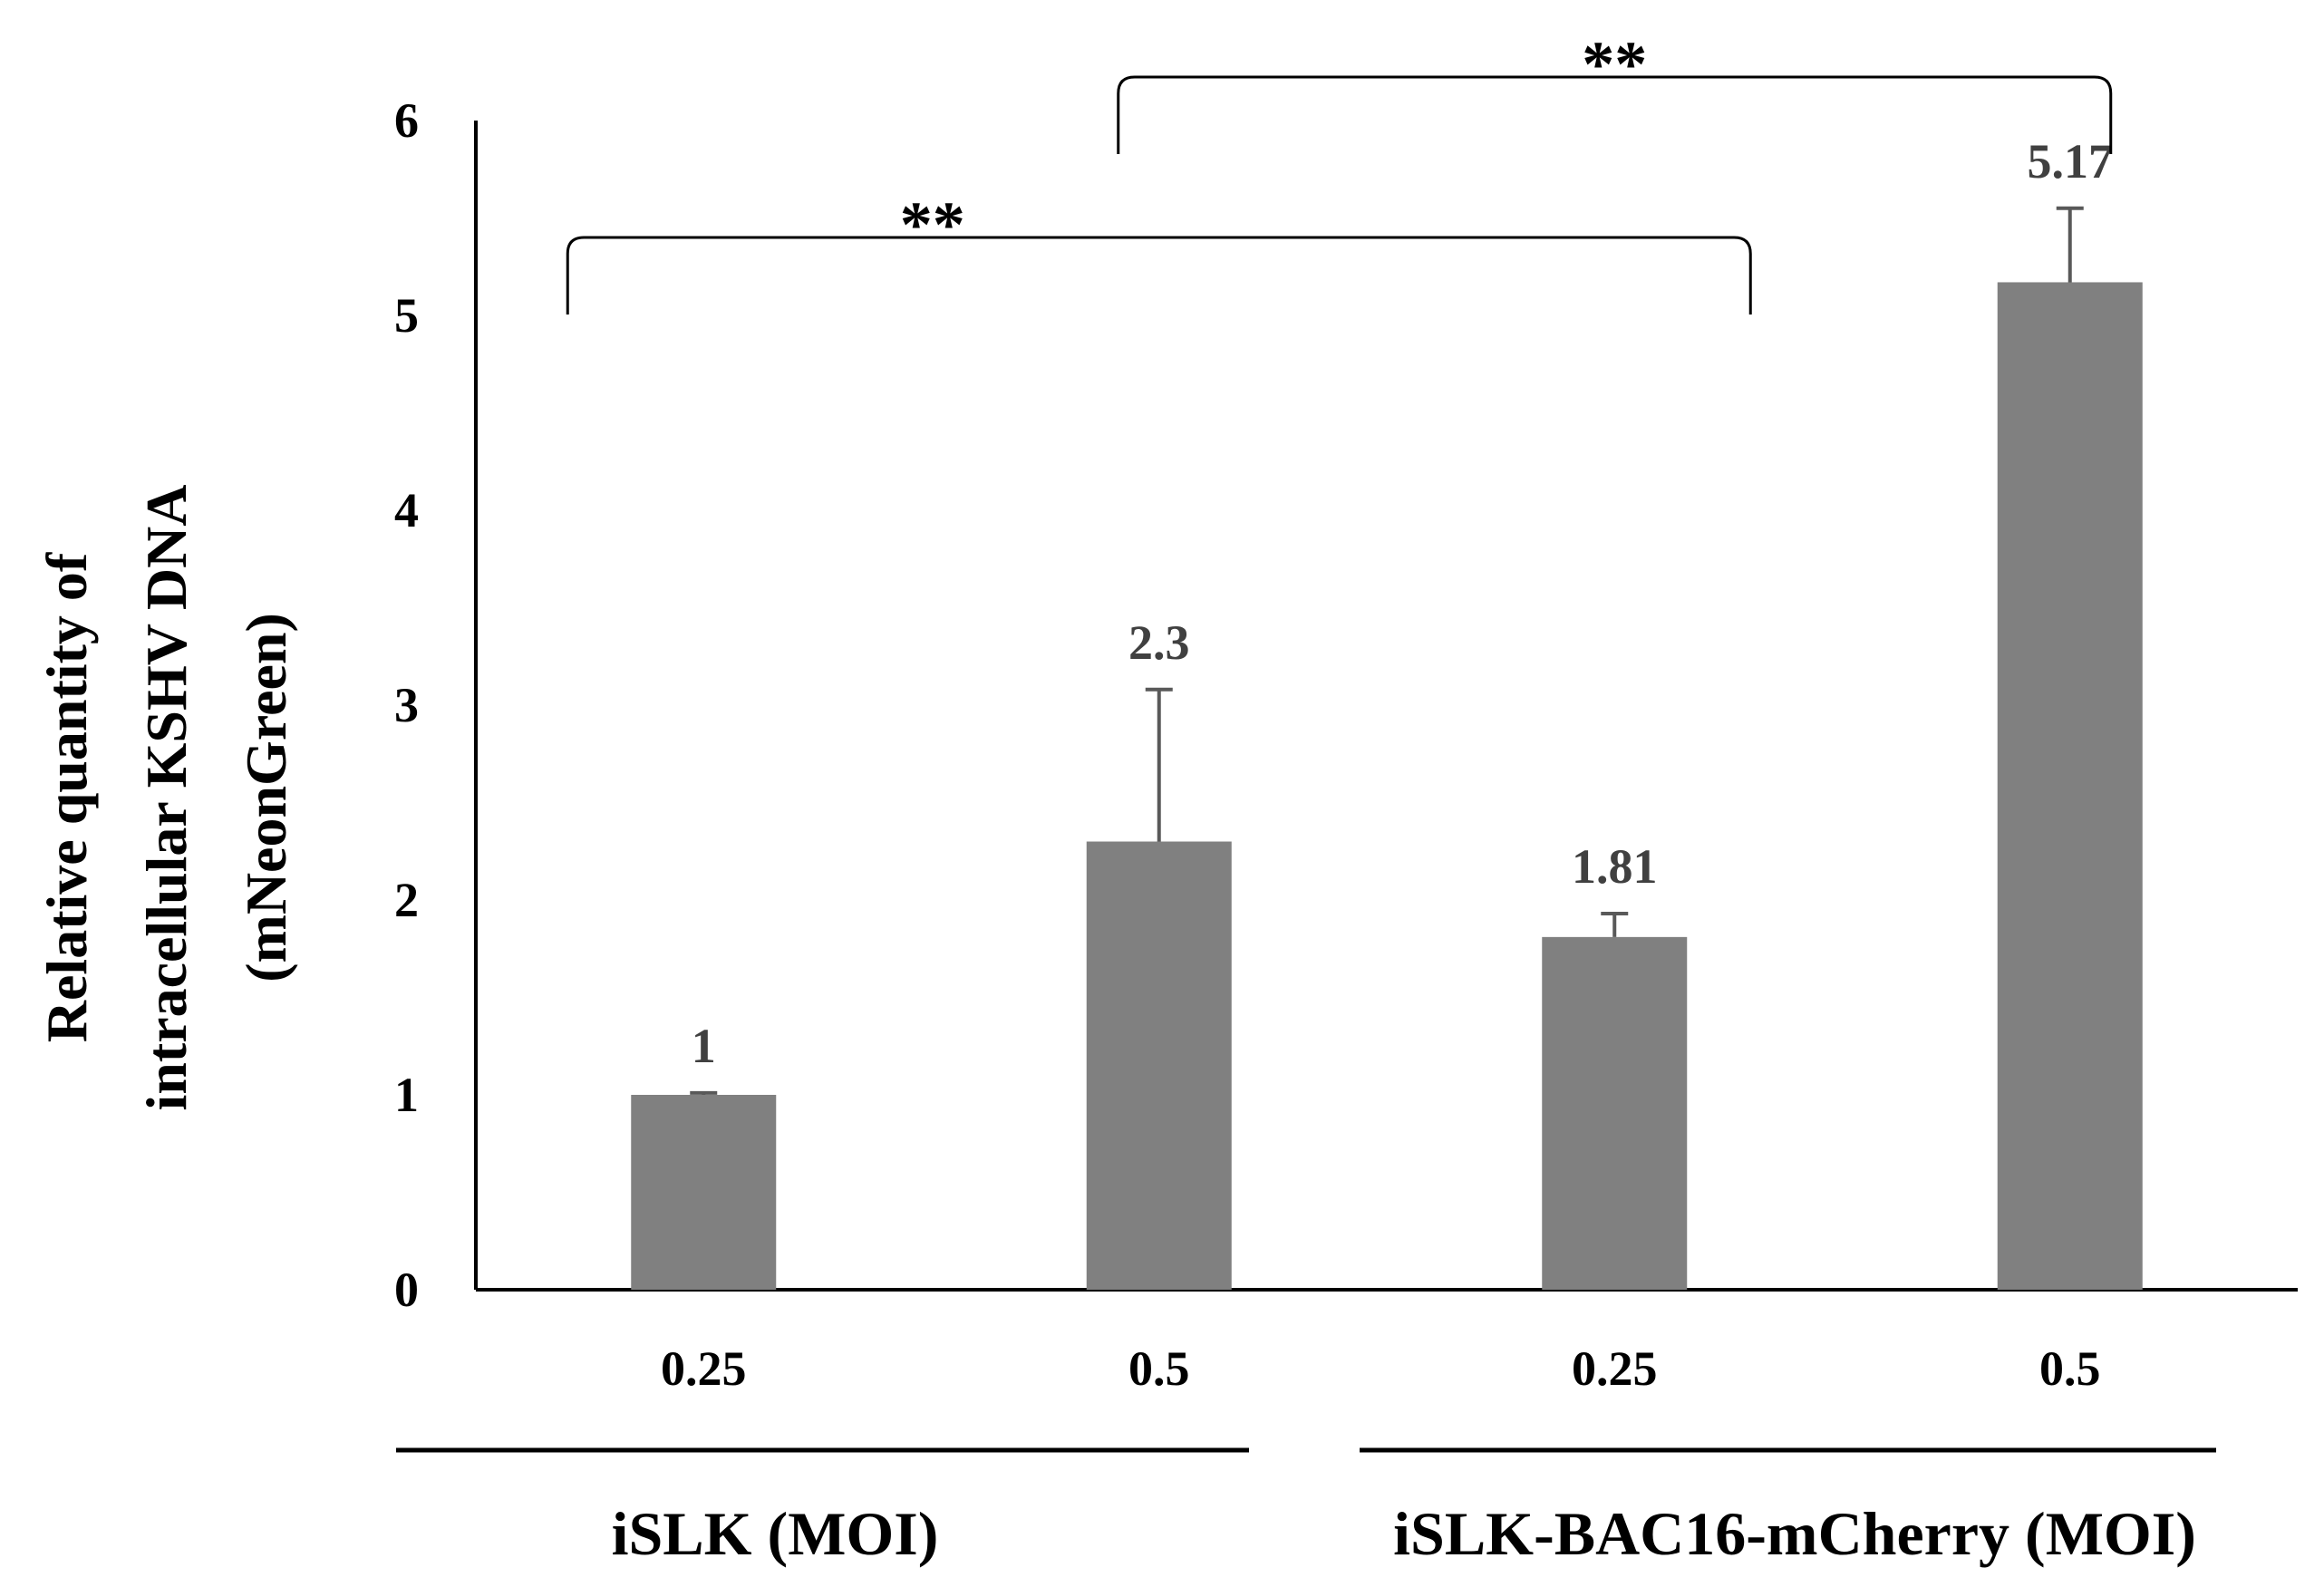 The width and height of the screenshot is (2324, 1587). What do you see at coordinates (66, 797) in the screenshot?
I see `y-axis-title-line: Relative quantity of` at bounding box center [66, 797].